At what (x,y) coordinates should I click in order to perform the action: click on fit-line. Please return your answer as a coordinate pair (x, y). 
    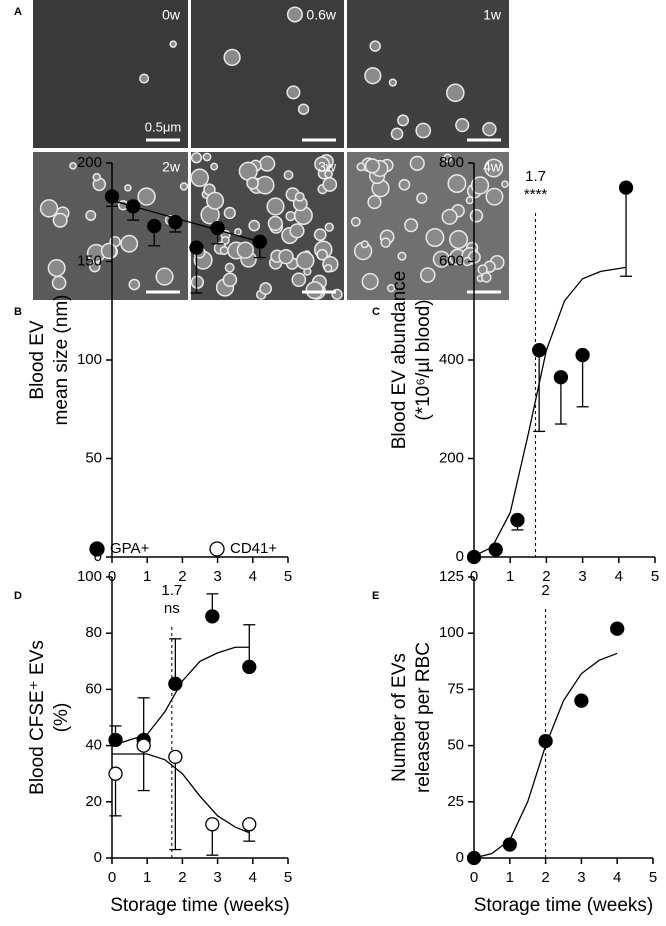
    Looking at the image, I should click on (550, 411).